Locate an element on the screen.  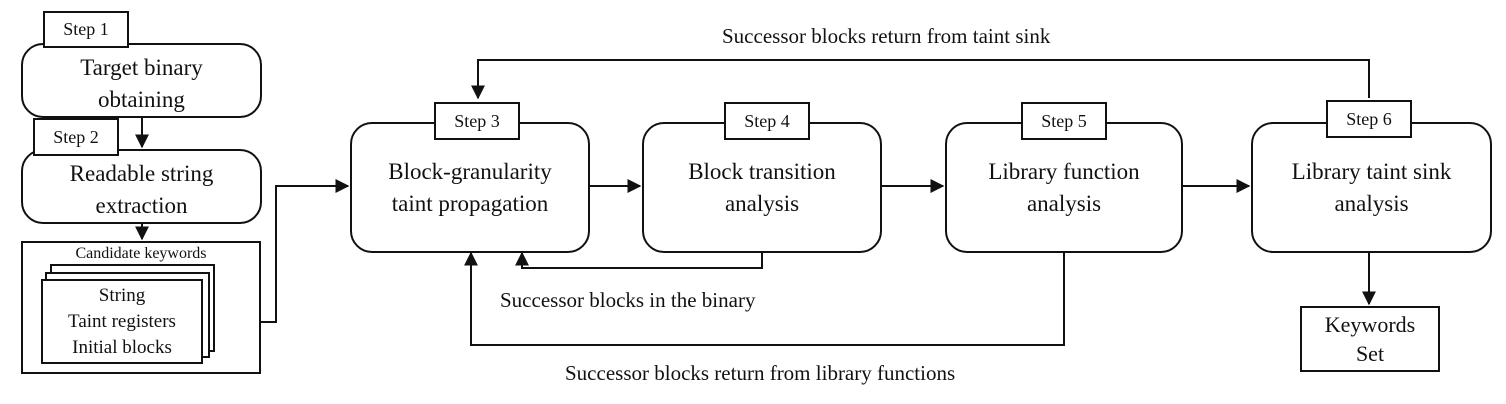
step1-badge: Step 1 is located at coordinates (86, 29).